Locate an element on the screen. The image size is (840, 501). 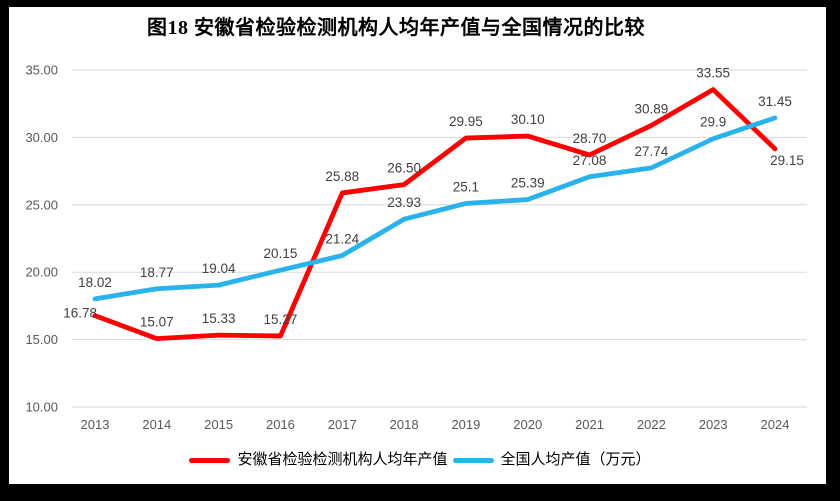
data-label: 25.88 is located at coordinates (342, 176).